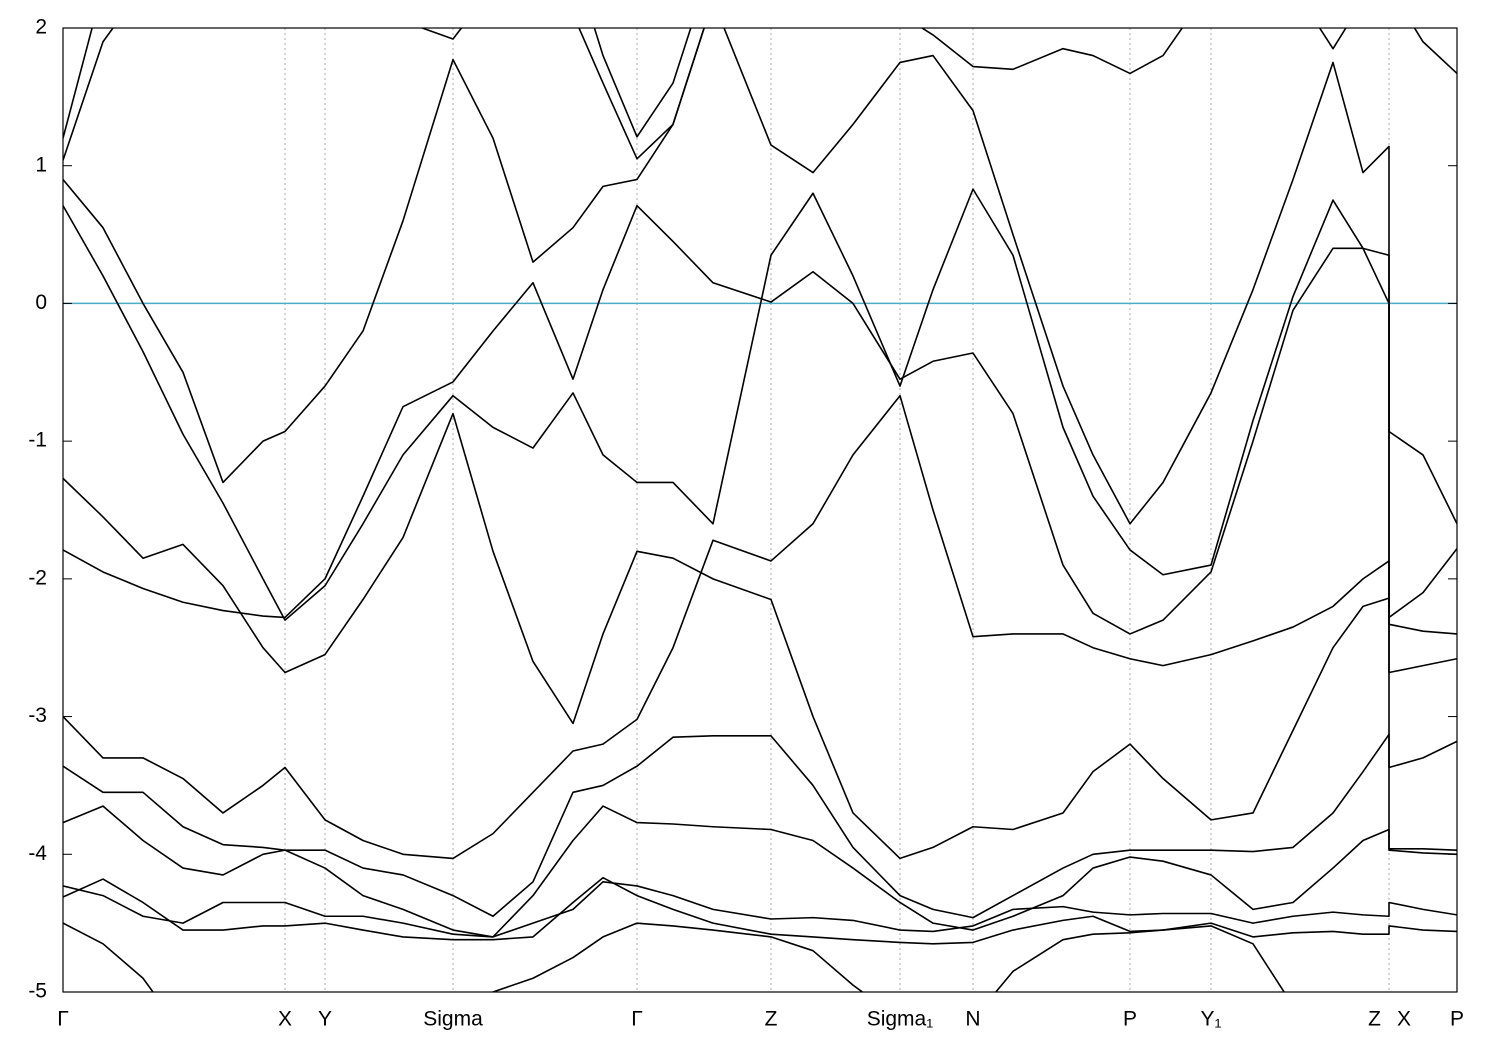 This screenshot has width=1500, height=1050. Describe the element at coordinates (37, 991) in the screenshot. I see `y-tick-label: -5` at that location.